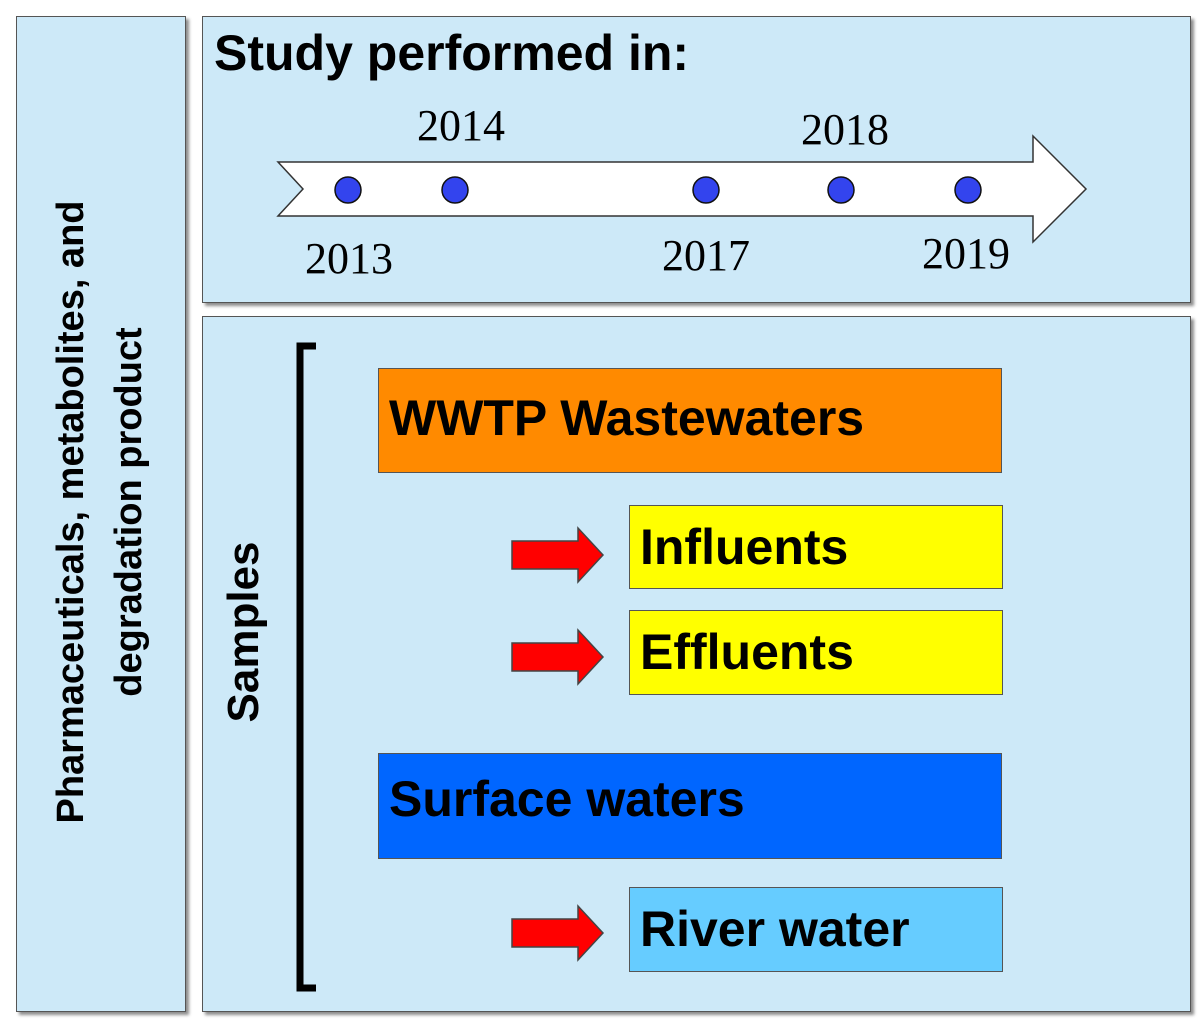 The width and height of the screenshot is (1200, 1022). I want to click on timeline-title: Study performed in:, so click(452, 53).